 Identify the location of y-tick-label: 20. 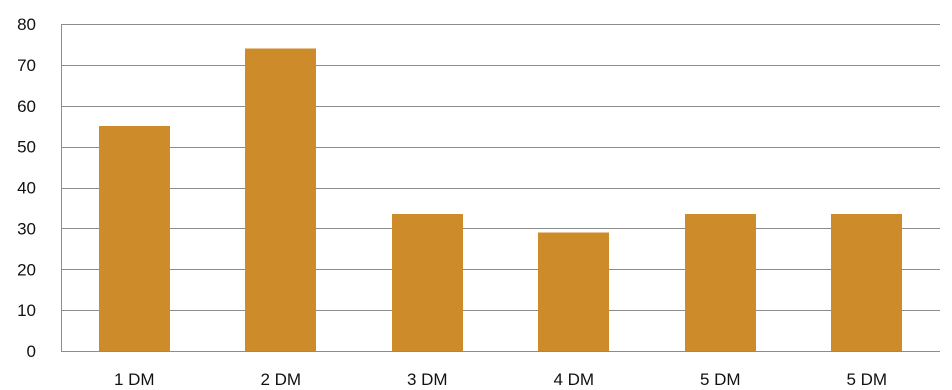
(26, 269).